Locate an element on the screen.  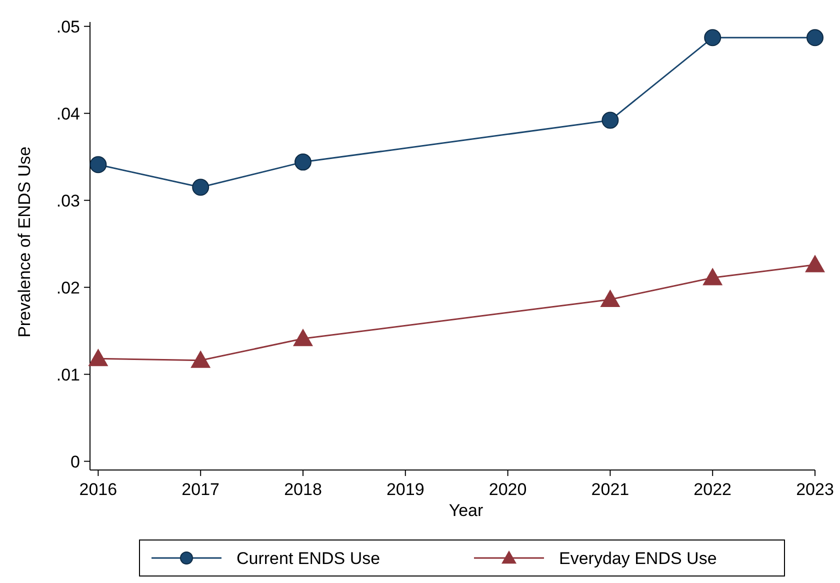
y-tick-label: .01 is located at coordinates (68, 374).